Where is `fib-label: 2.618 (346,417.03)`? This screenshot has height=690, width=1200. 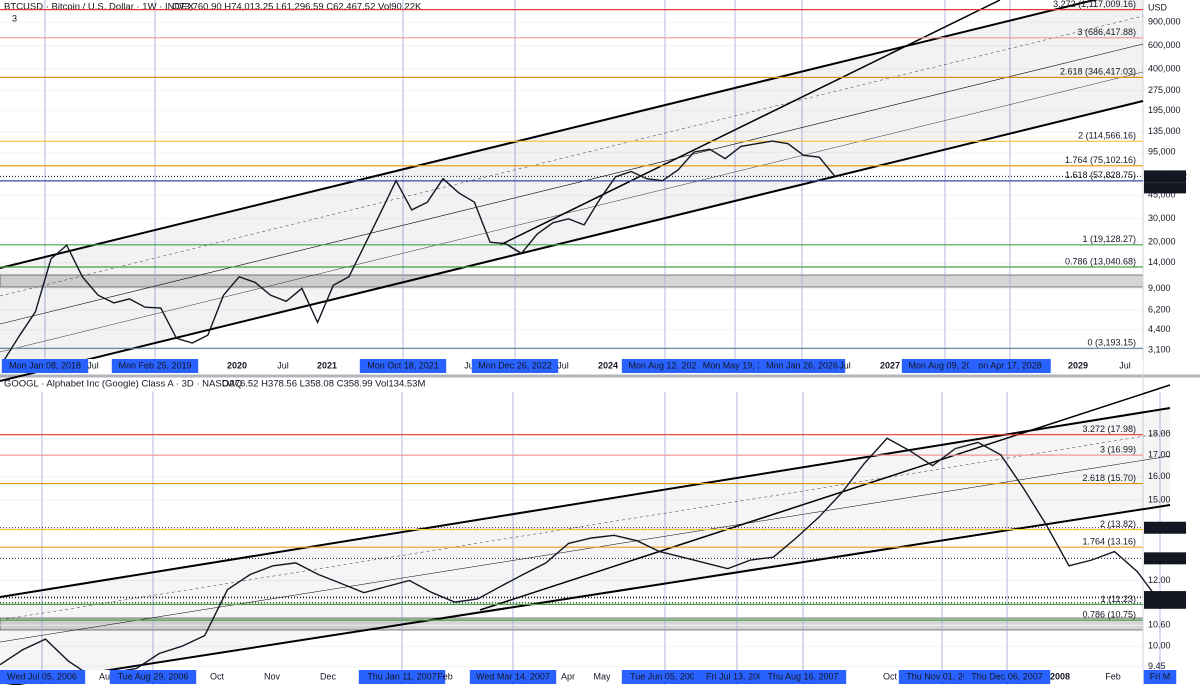
fib-label: 2.618 (346,417.03) is located at coordinates (1098, 72).